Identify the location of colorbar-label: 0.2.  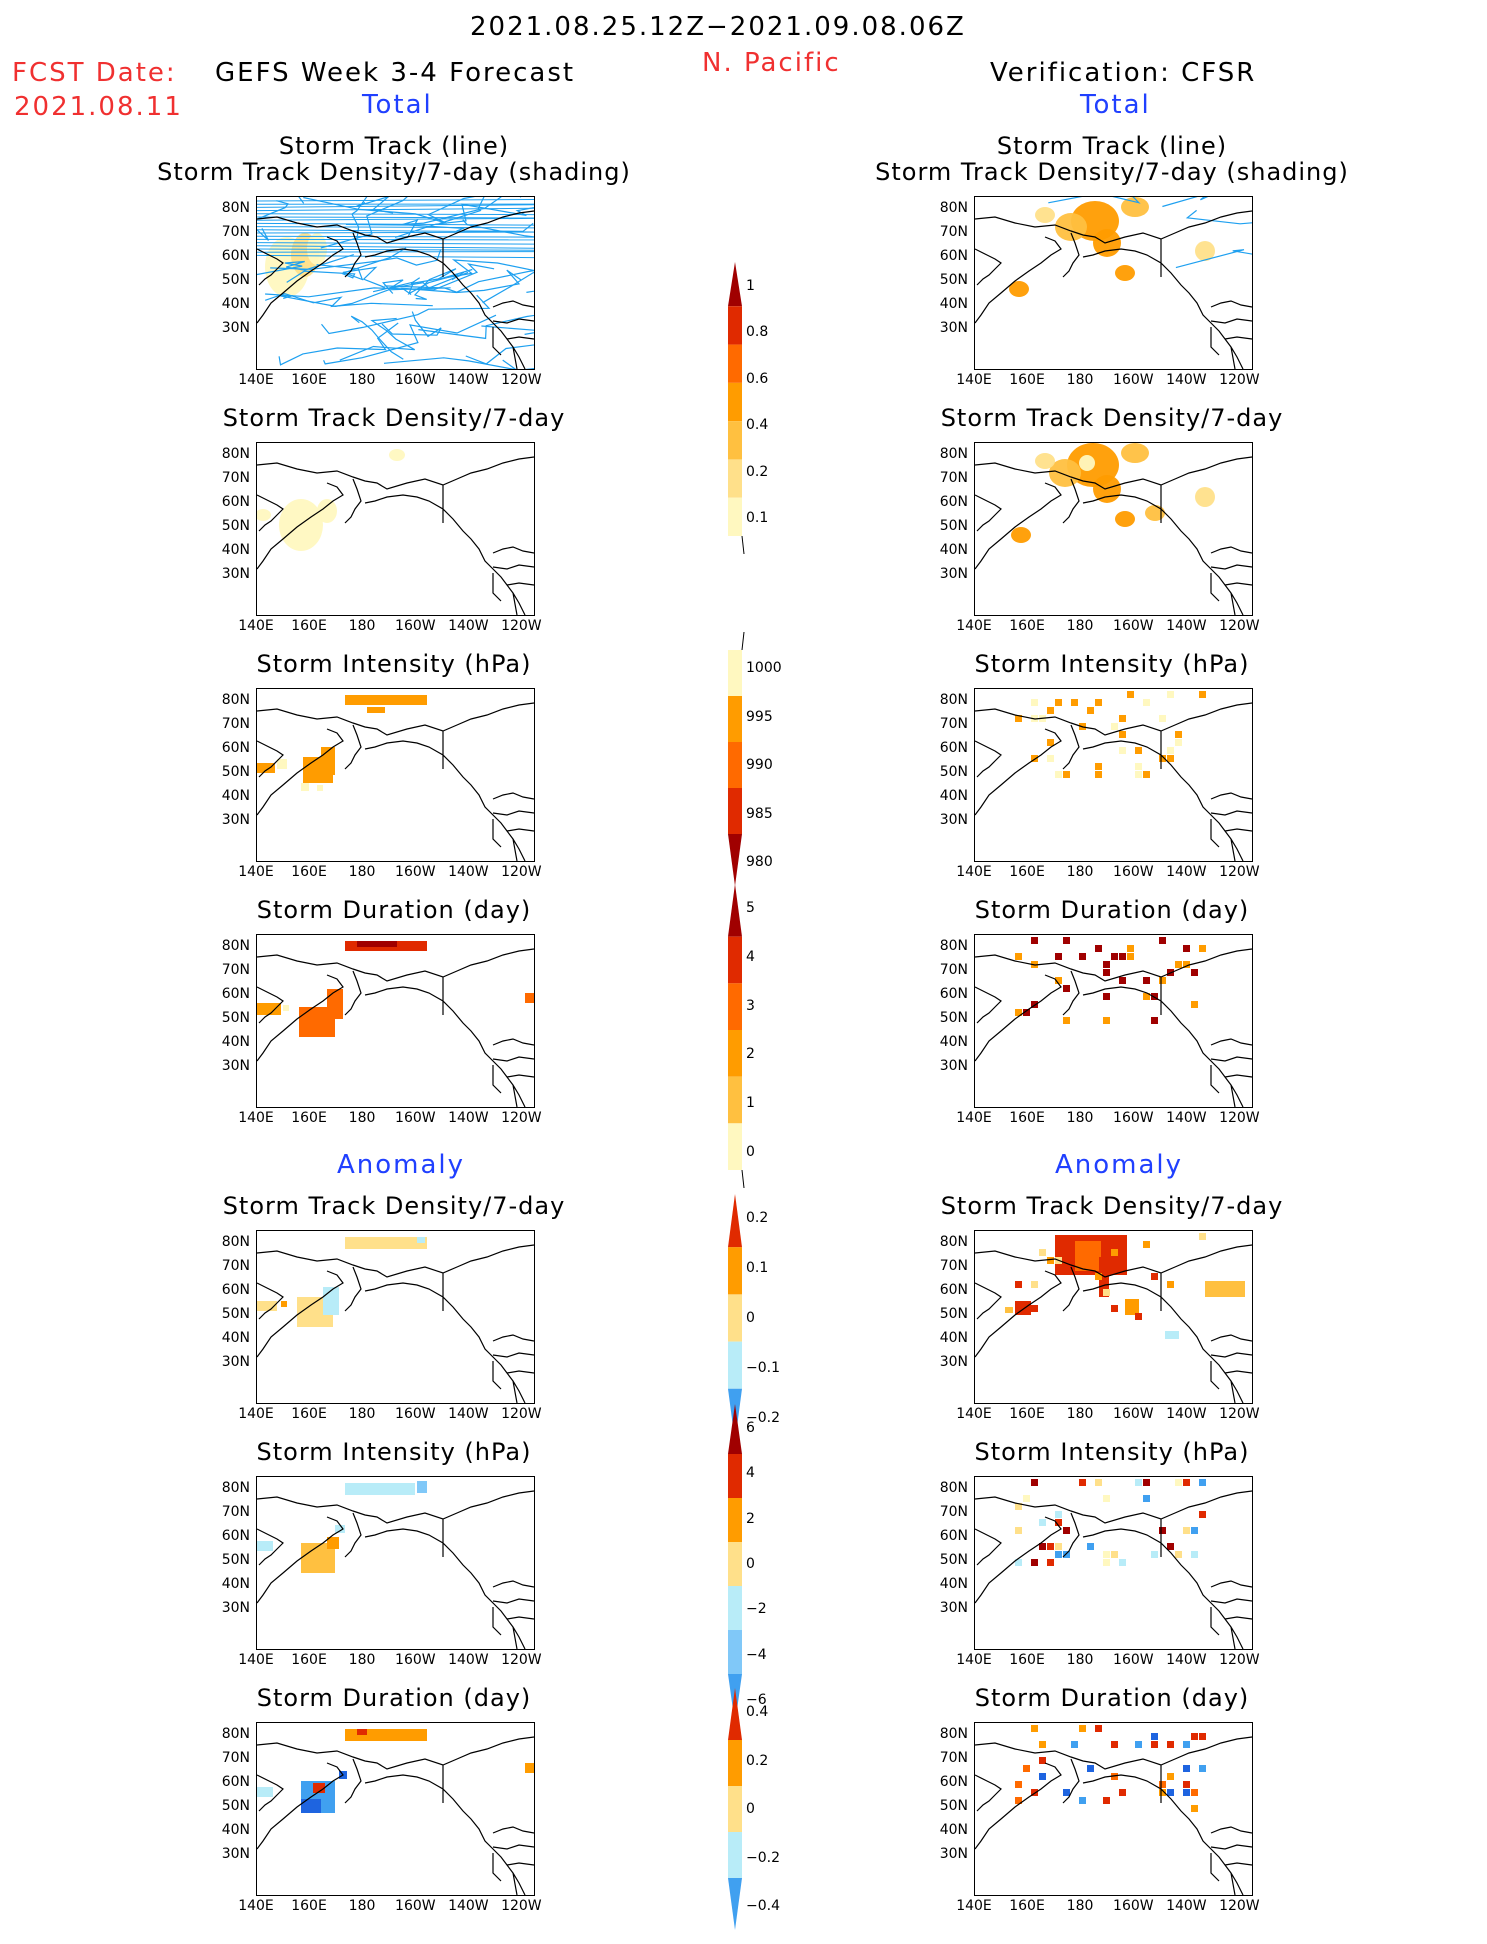
(757, 1218).